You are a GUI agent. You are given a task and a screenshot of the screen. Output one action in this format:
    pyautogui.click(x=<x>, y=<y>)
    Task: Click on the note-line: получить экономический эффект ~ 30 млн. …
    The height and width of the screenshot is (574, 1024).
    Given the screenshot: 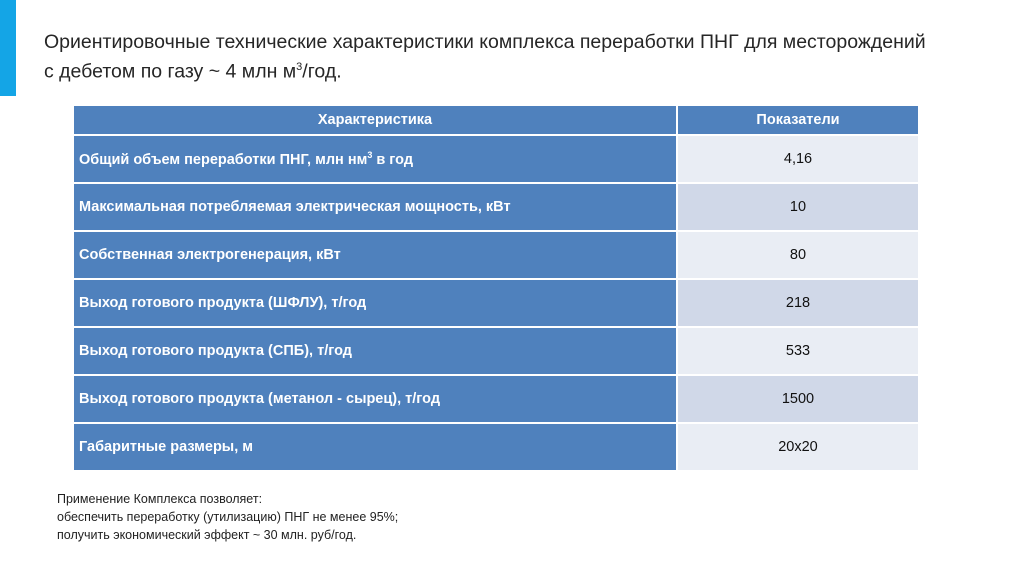 What is the action you would take?
    pyautogui.click(x=207, y=535)
    